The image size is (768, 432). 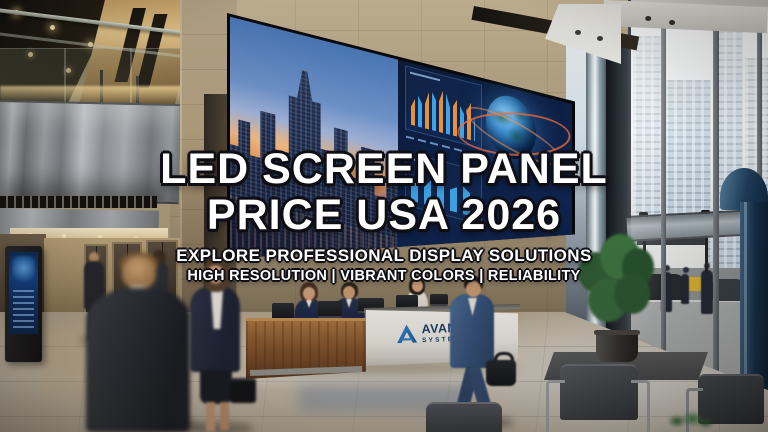 What do you see at coordinates (384, 169) in the screenshot?
I see `headline-line-1: LED SCREEN PANEL` at bounding box center [384, 169].